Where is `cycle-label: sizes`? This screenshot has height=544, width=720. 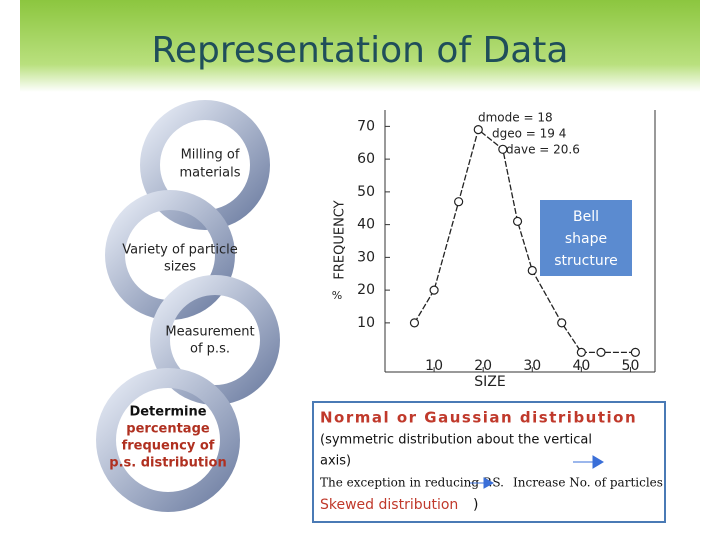
cycle-label: sizes is located at coordinates (180, 267).